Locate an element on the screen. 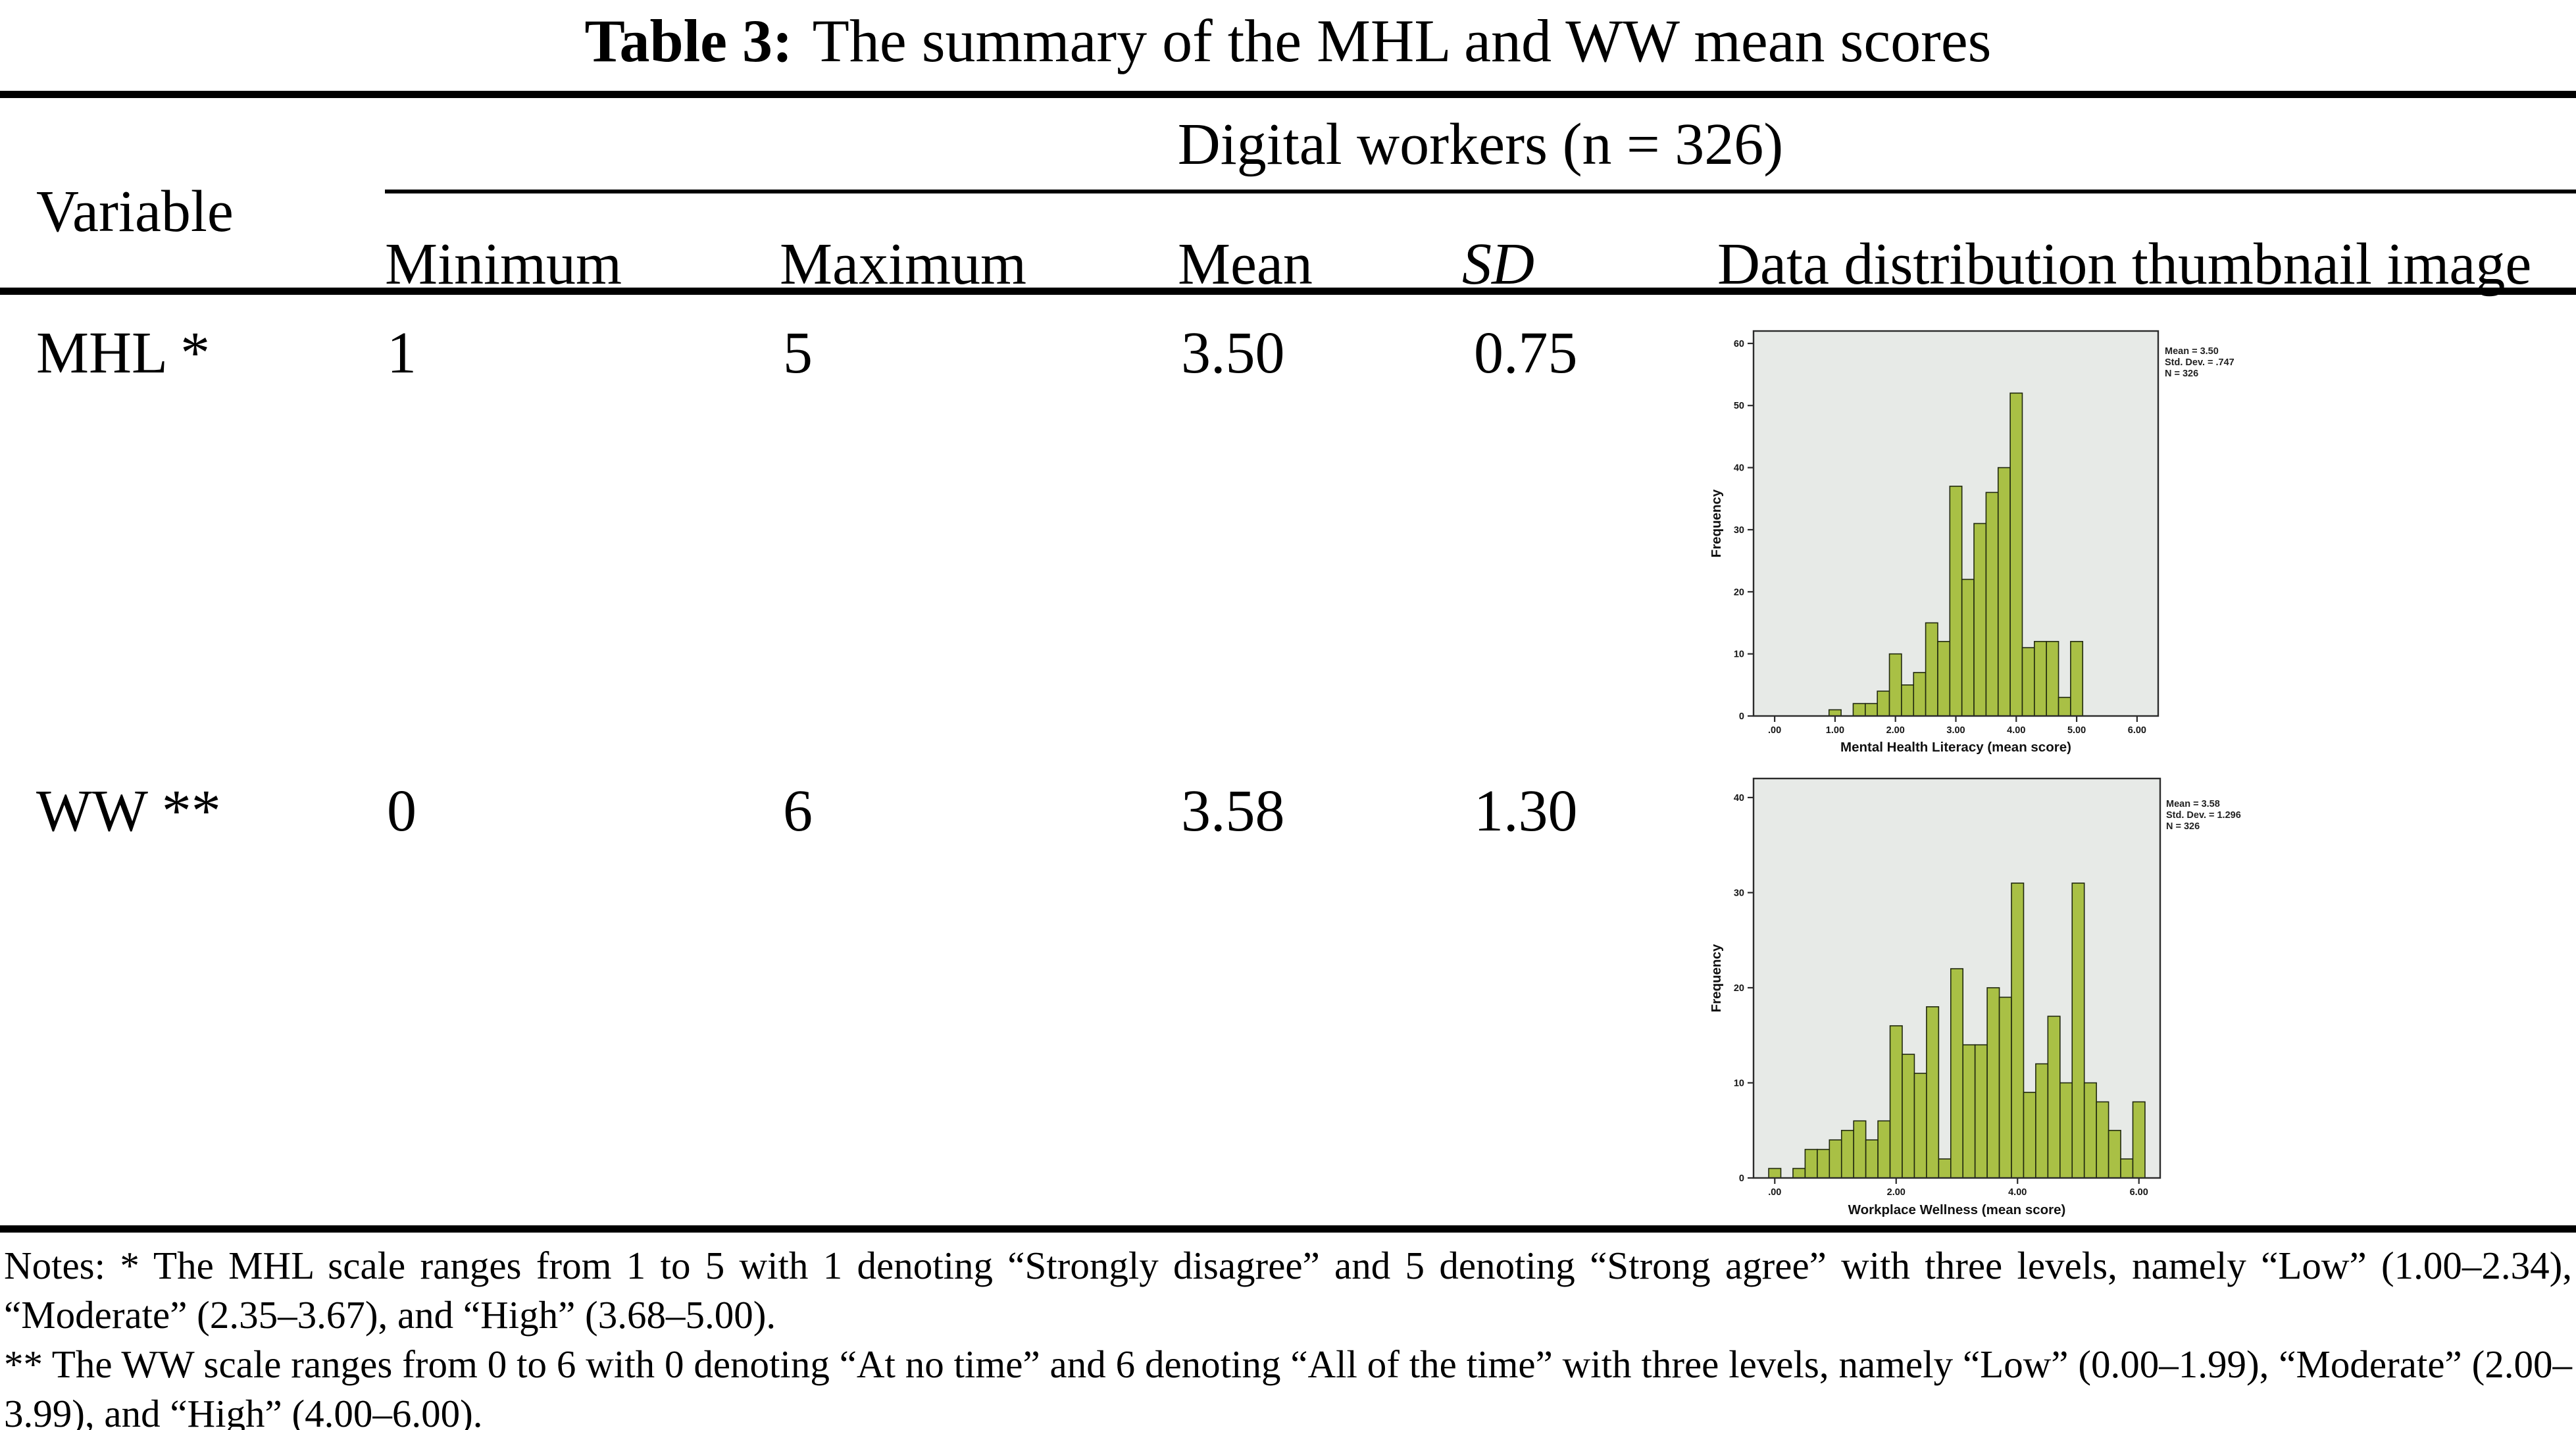  x-axis: .00 2.00 4.00 6.00 is located at coordinates (1958, 1188).